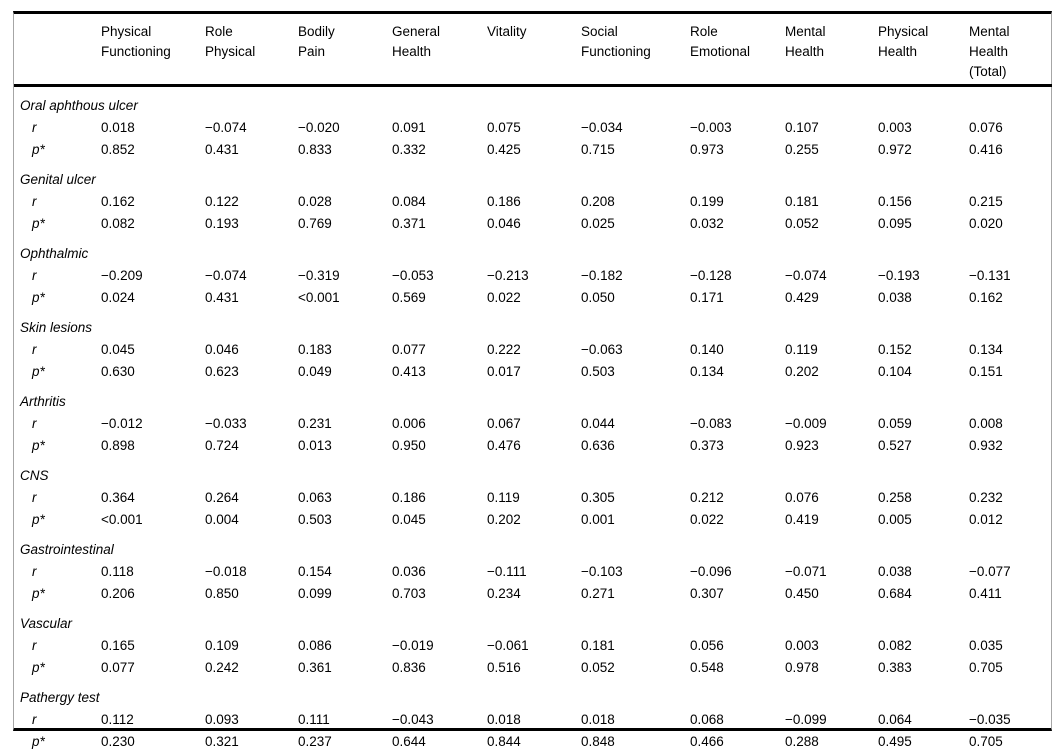  Describe the element at coordinates (598, 497) in the screenshot. I see `value-cell: 0.305` at that location.